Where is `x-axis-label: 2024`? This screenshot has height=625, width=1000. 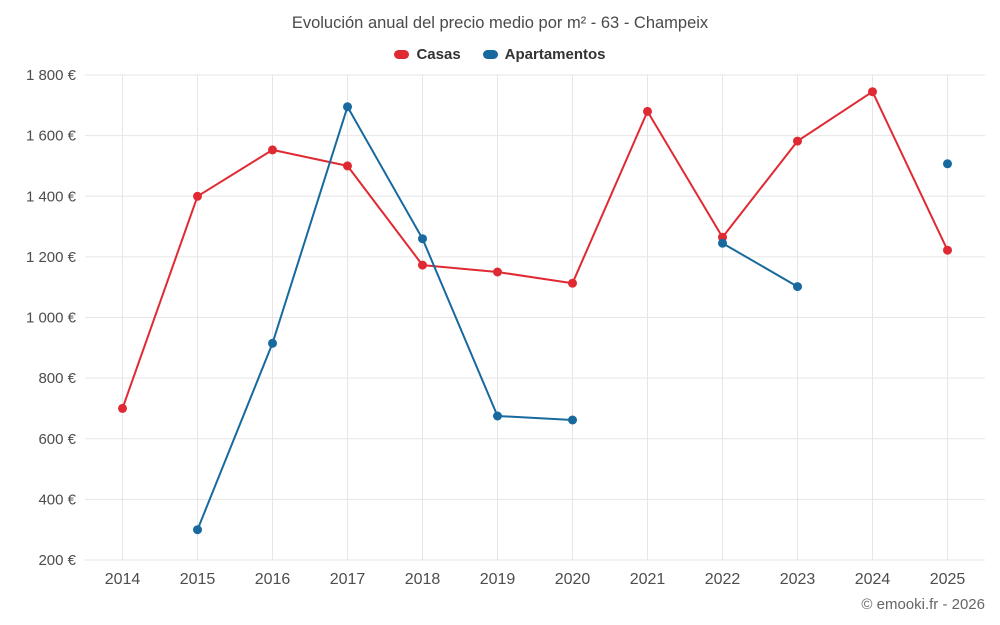
x-axis-label: 2024 is located at coordinates (873, 579).